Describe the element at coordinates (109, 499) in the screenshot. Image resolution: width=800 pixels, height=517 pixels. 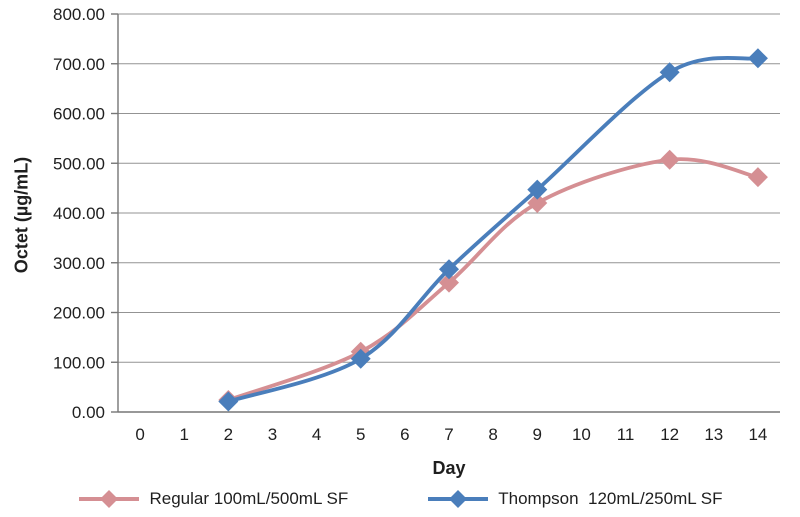
I see `legend-marker-regular-icon` at that location.